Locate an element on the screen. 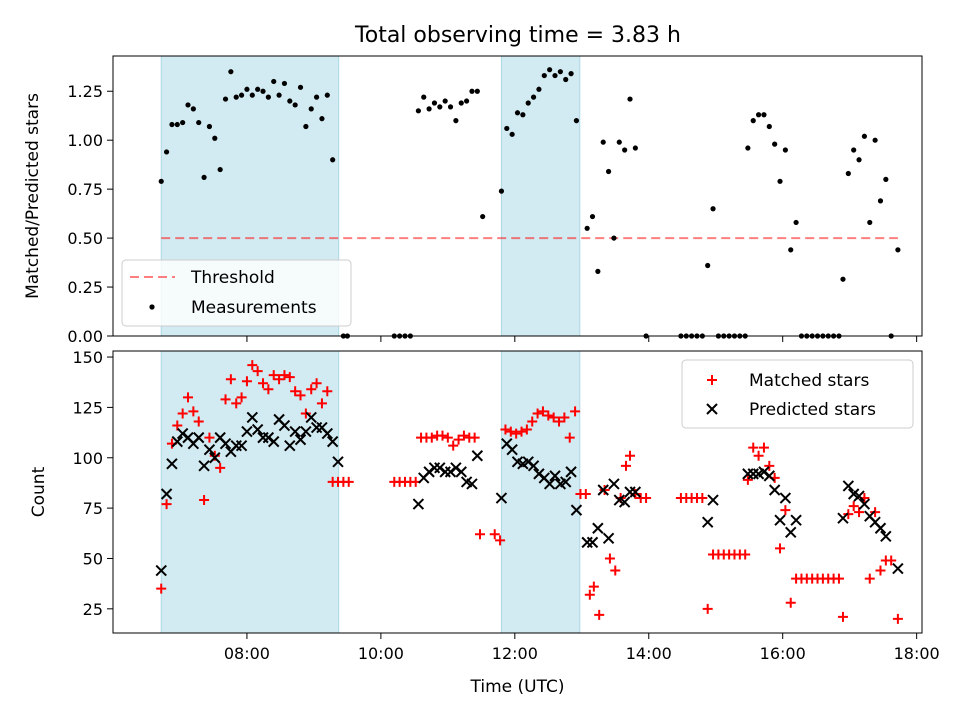 Image resolution: width=960 pixels, height=720 pixels. y-tick-label: 25 is located at coordinates (93, 609).